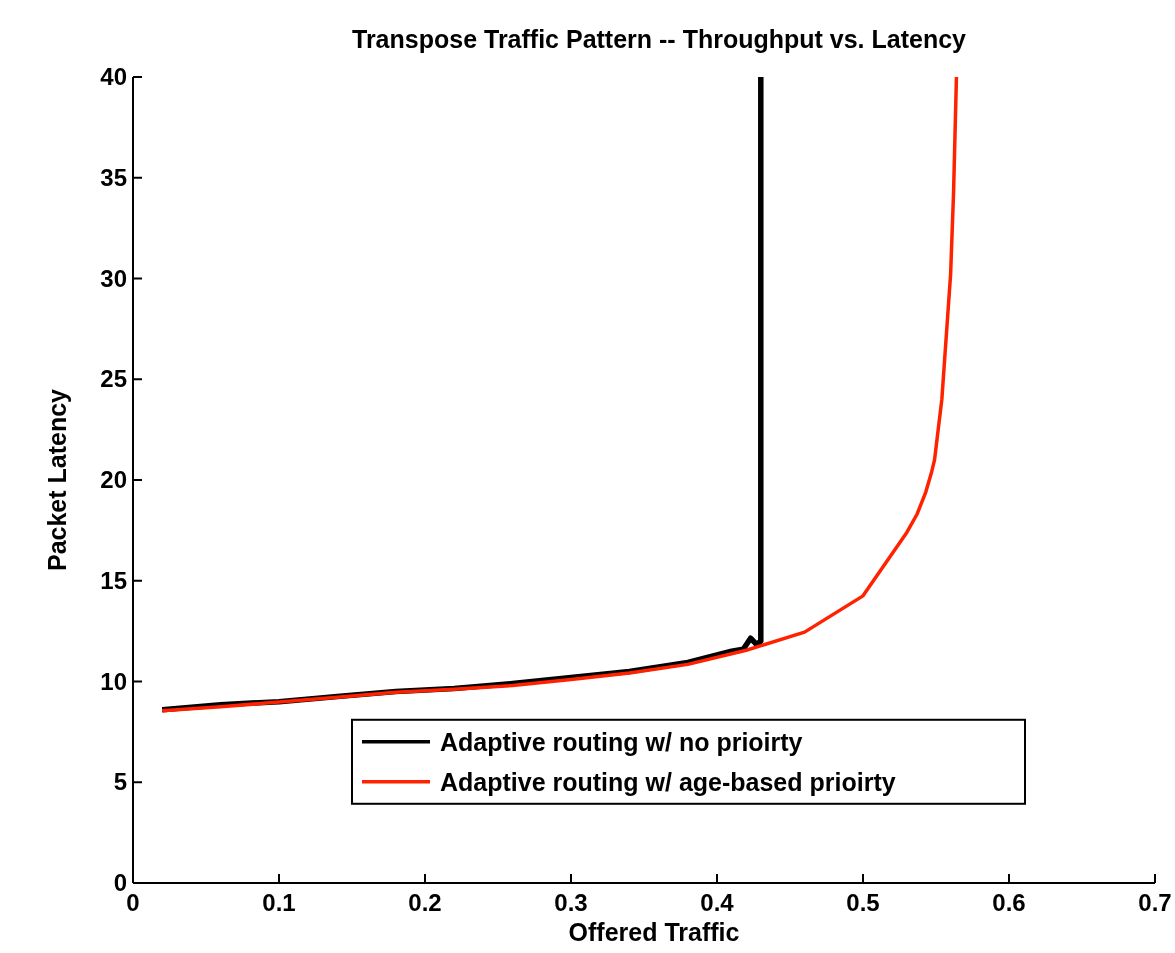 The height and width of the screenshot is (953, 1175). Describe the element at coordinates (1009, 902) in the screenshot. I see `x-tick-label: 0.6` at that location.